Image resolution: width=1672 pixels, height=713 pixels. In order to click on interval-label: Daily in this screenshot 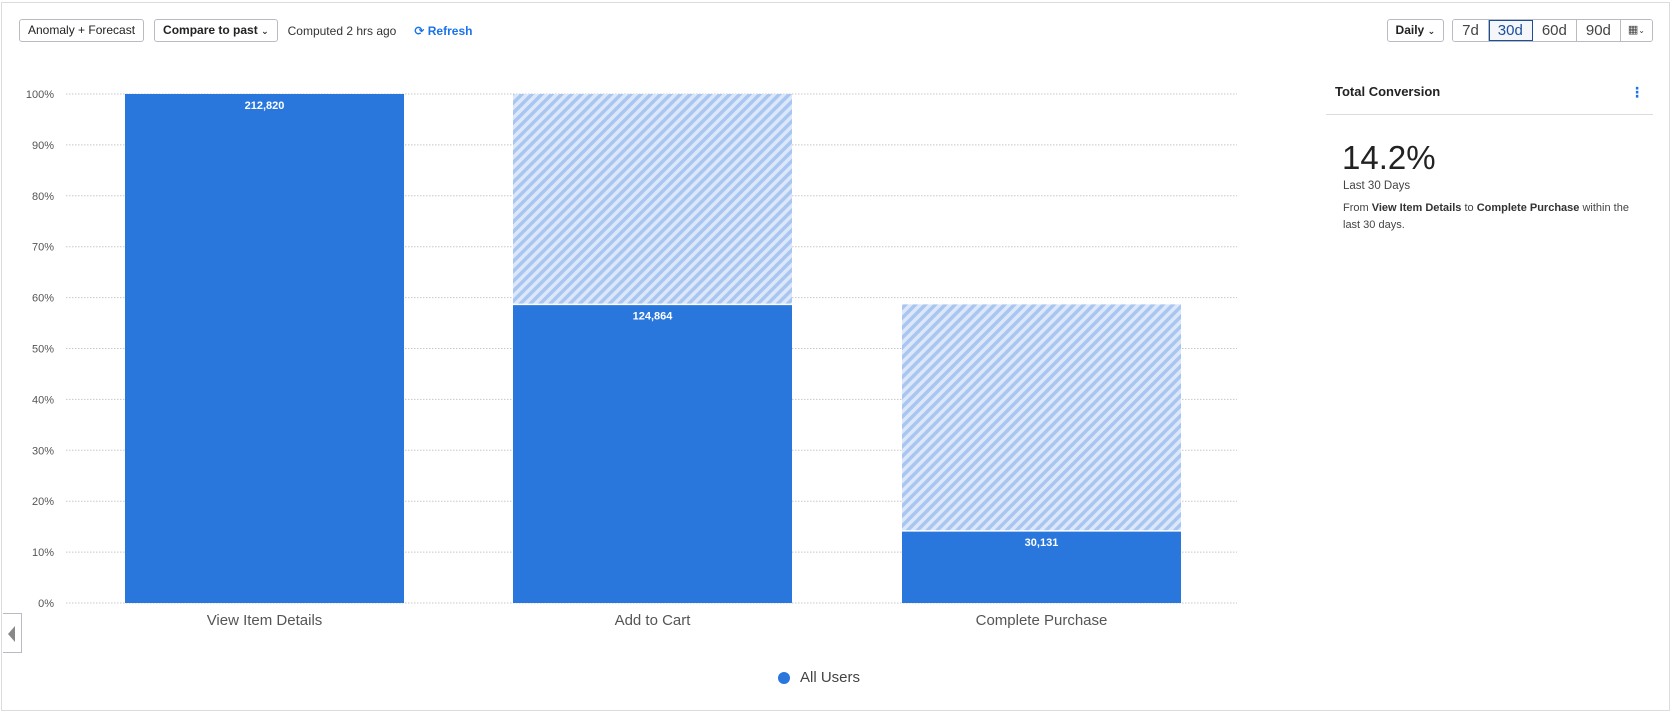, I will do `click(1410, 30)`.